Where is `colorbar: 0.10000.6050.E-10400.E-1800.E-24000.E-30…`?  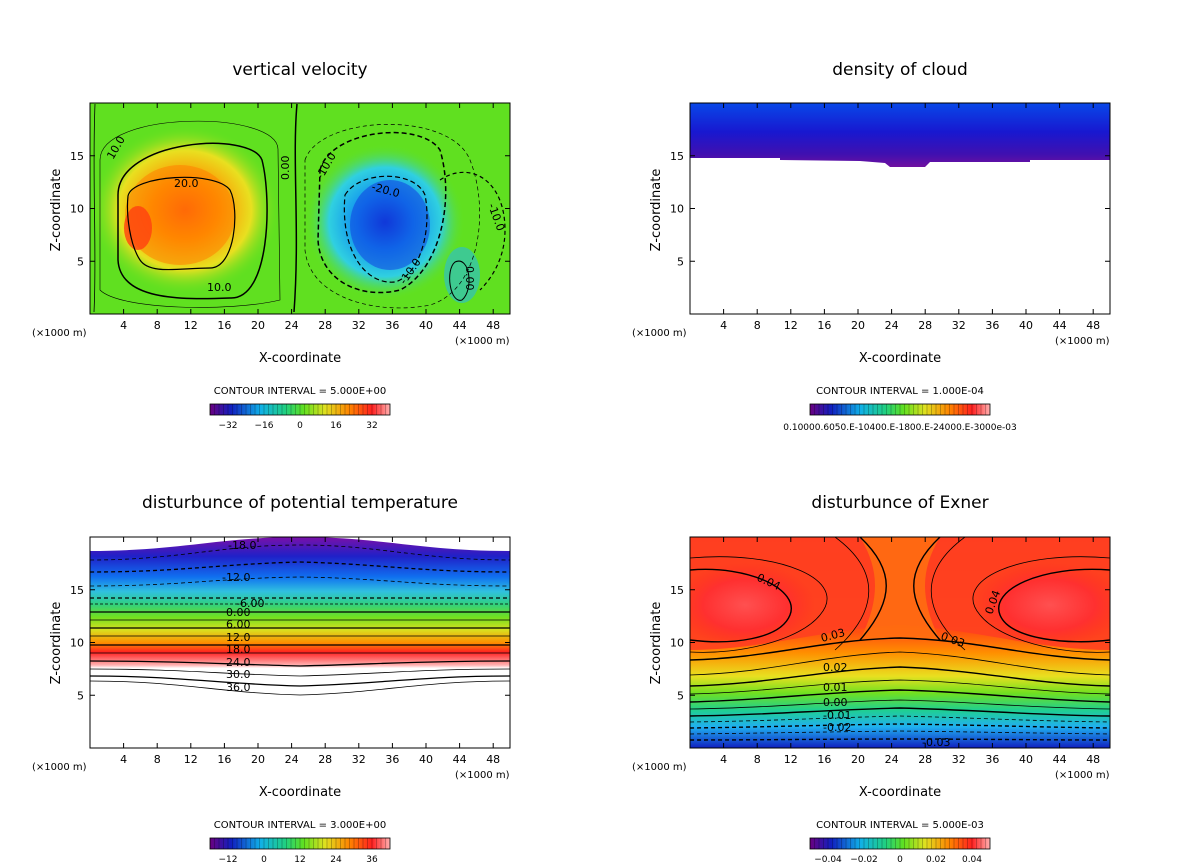
colorbar: 0.10000.6050.E-10400.E-1800.E-24000.E-30… is located at coordinates (900, 418).